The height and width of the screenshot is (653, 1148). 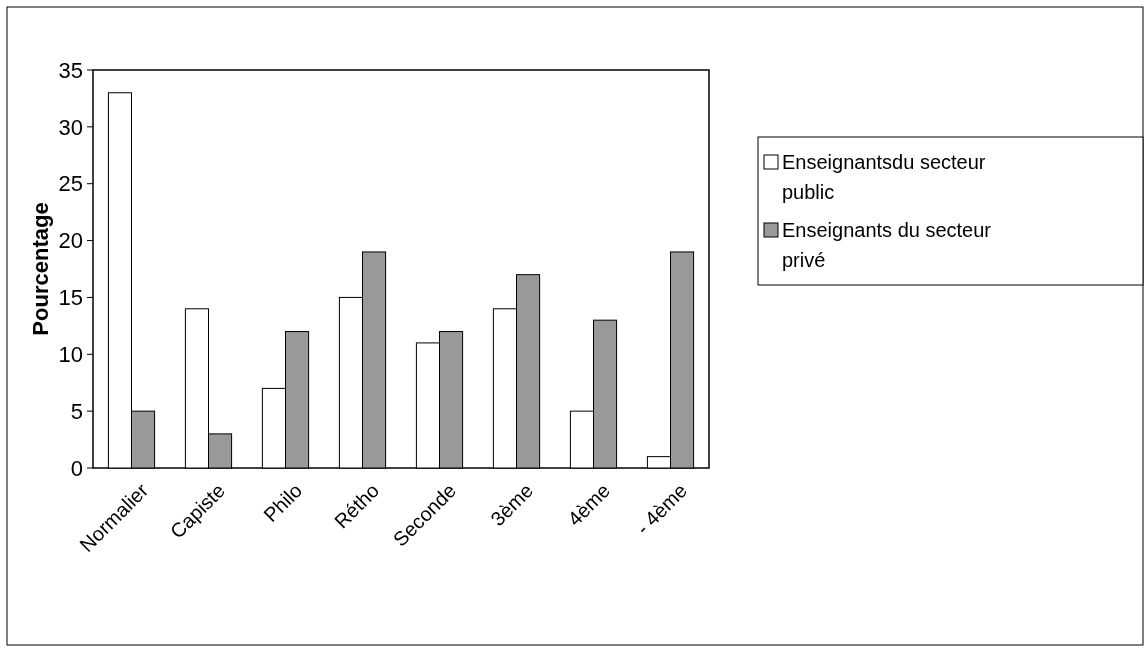 What do you see at coordinates (70, 127) in the screenshot?
I see `y-tick-label: 30` at bounding box center [70, 127].